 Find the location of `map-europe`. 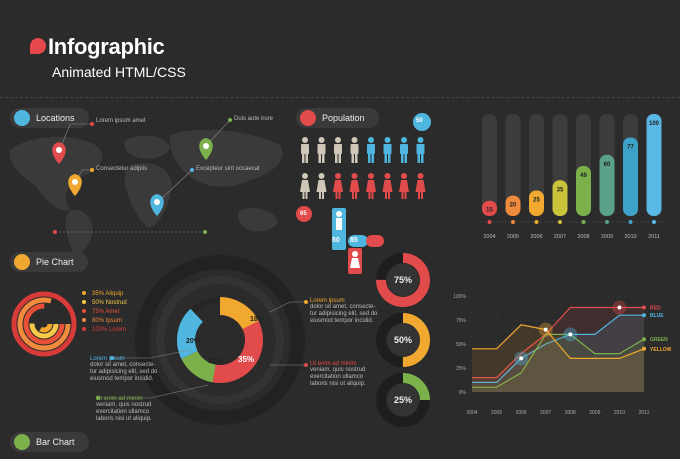

map-europe is located at coordinates (147, 147).